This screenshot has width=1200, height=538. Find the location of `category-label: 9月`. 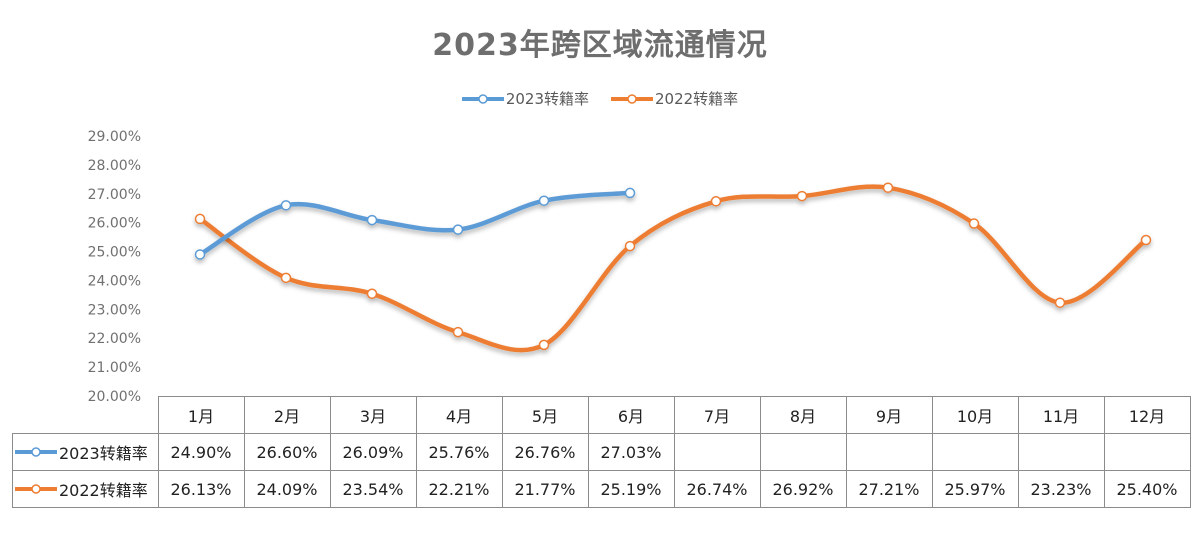

category-label: 9月 is located at coordinates (889, 415).